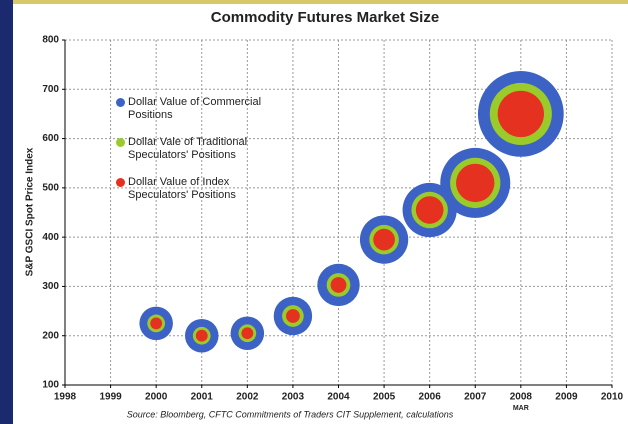  I want to click on legend-item: Dollar Value of Commercial Positions, so click(192, 109).